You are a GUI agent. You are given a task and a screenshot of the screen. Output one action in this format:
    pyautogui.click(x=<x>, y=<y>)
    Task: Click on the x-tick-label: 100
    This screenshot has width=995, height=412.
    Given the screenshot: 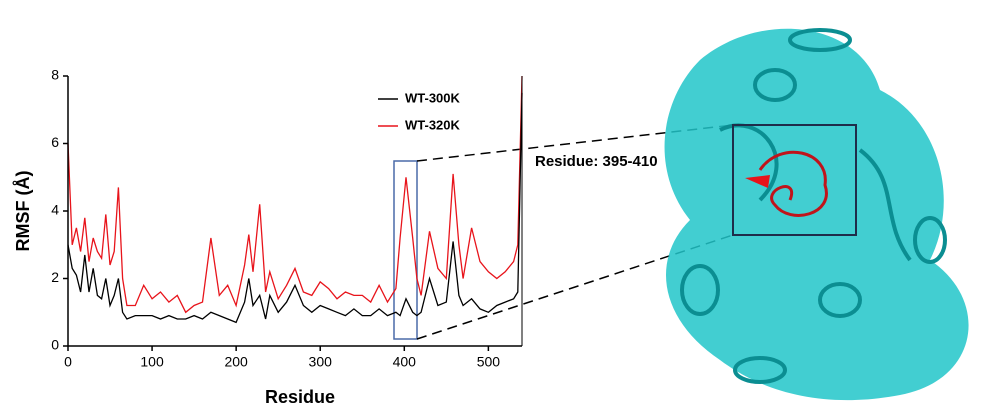 What is the action you would take?
    pyautogui.click(x=152, y=362)
    